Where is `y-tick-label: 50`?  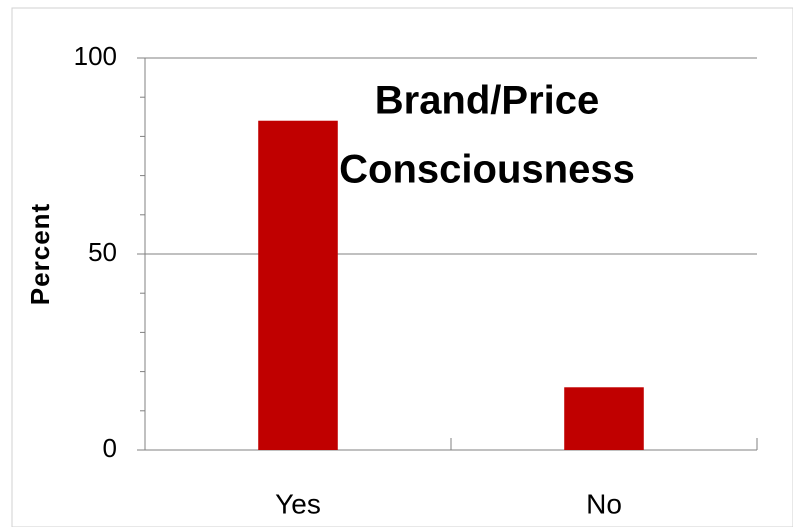 y-tick-label: 50 is located at coordinates (102, 252).